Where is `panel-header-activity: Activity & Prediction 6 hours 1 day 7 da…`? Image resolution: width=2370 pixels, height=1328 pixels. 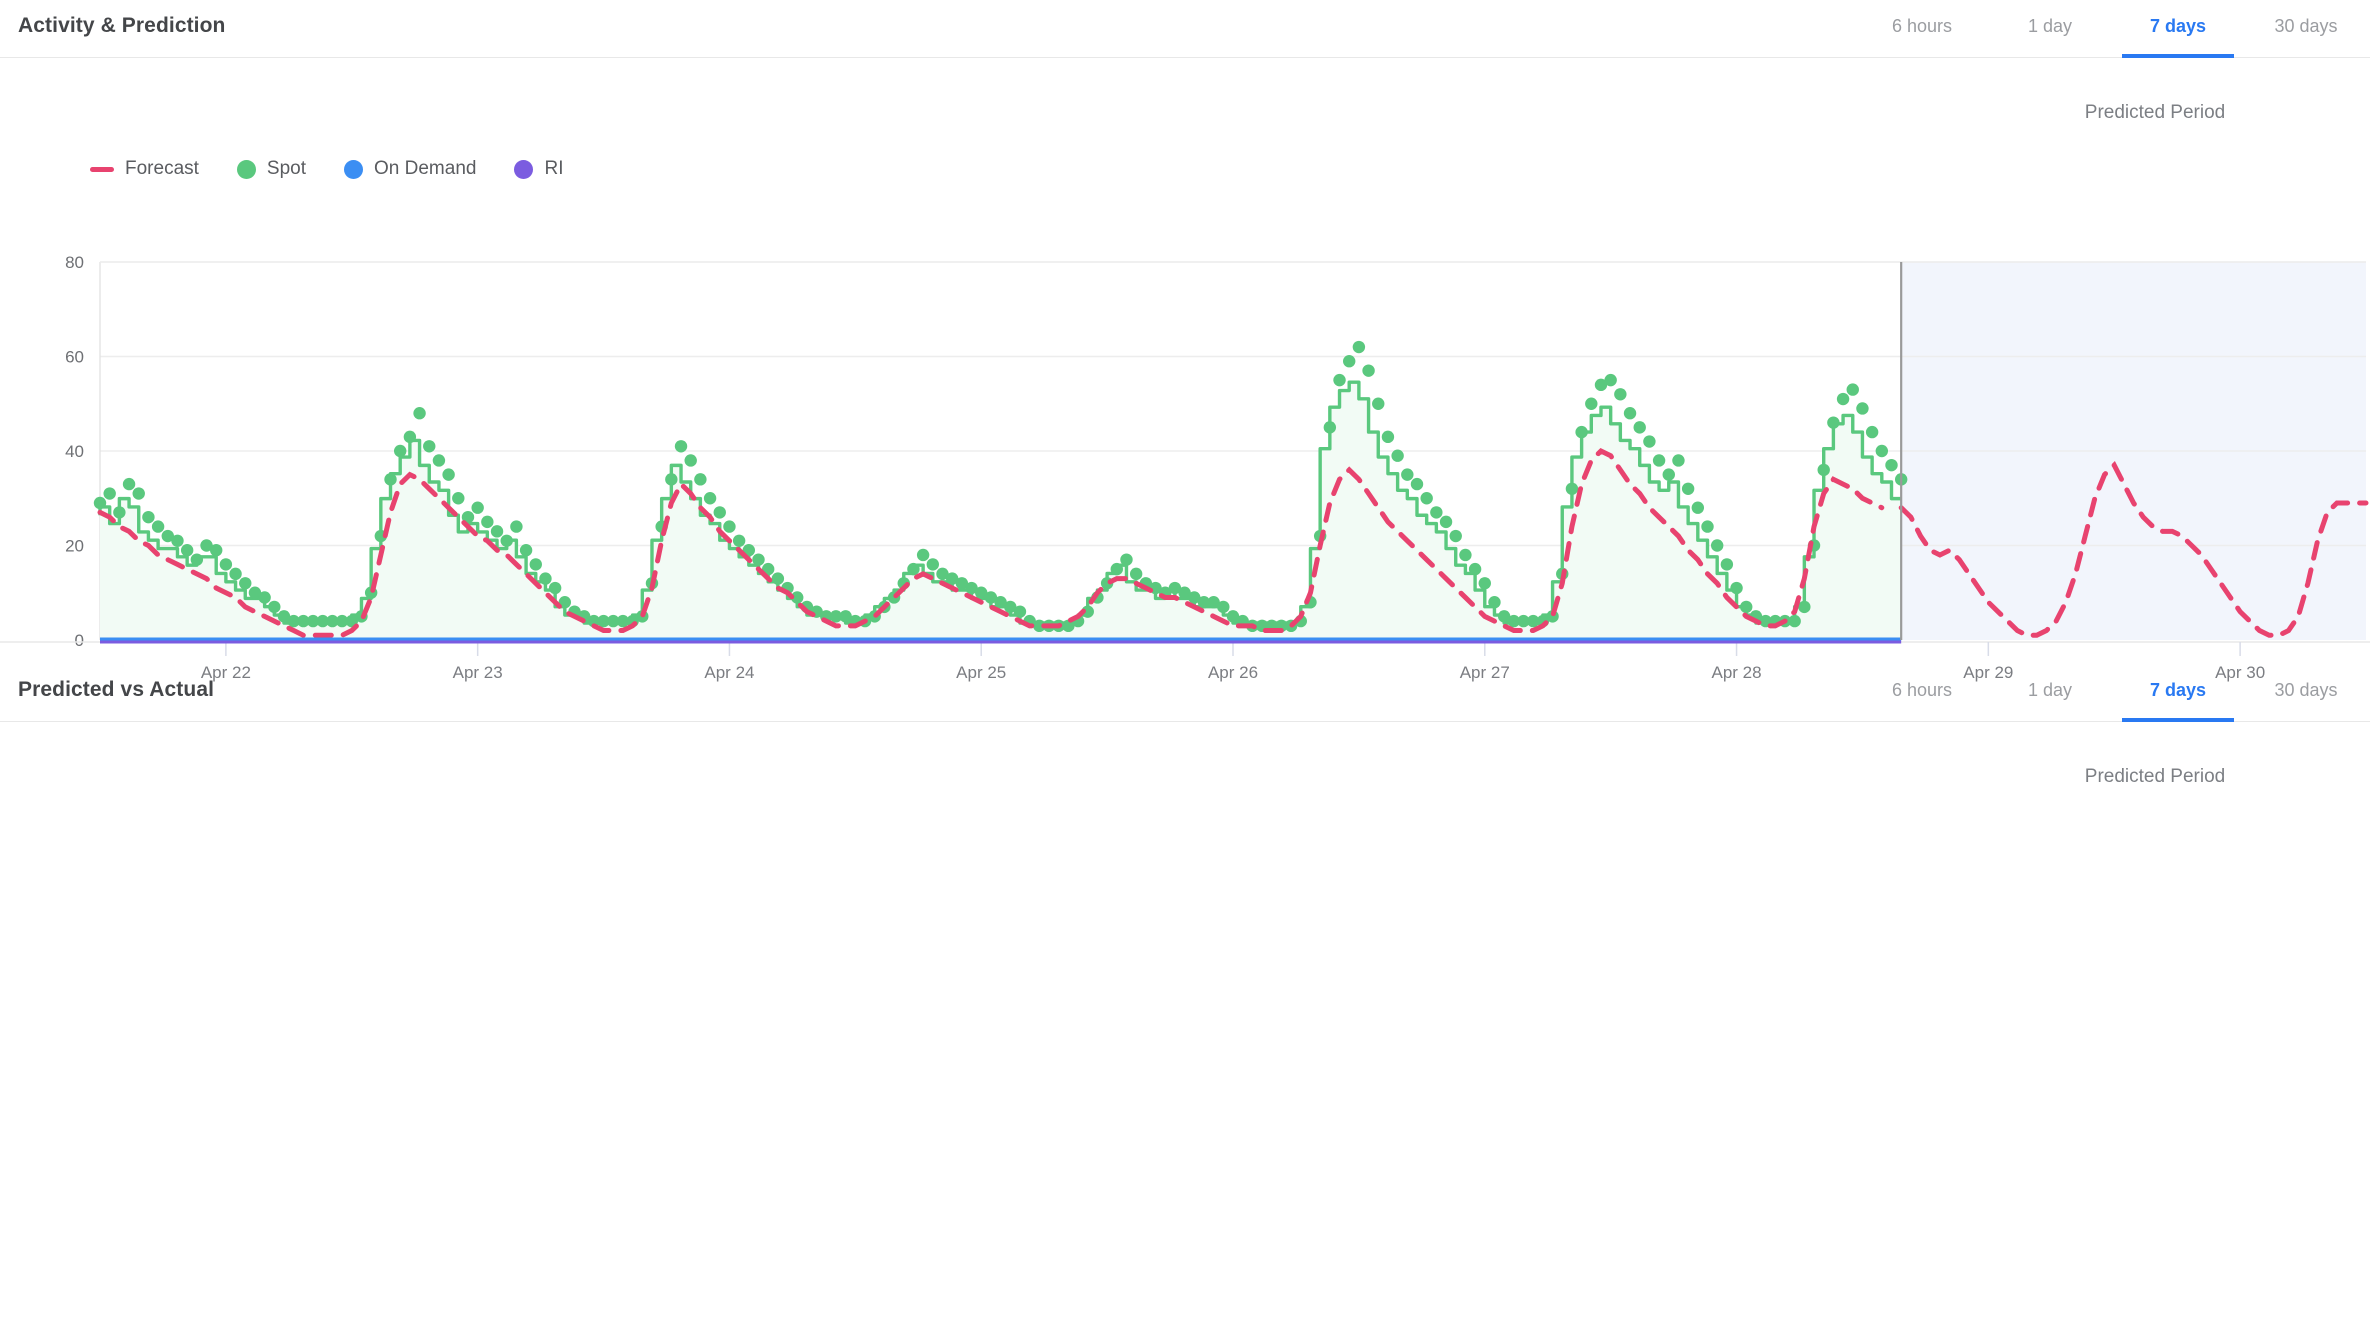
panel-header-activity: Activity & Prediction 6 hours 1 day 7 da… is located at coordinates (1185, 29).